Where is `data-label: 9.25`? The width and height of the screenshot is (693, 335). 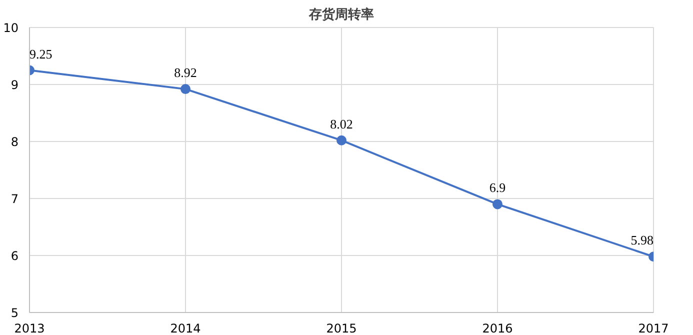 data-label: 9.25 is located at coordinates (41, 54).